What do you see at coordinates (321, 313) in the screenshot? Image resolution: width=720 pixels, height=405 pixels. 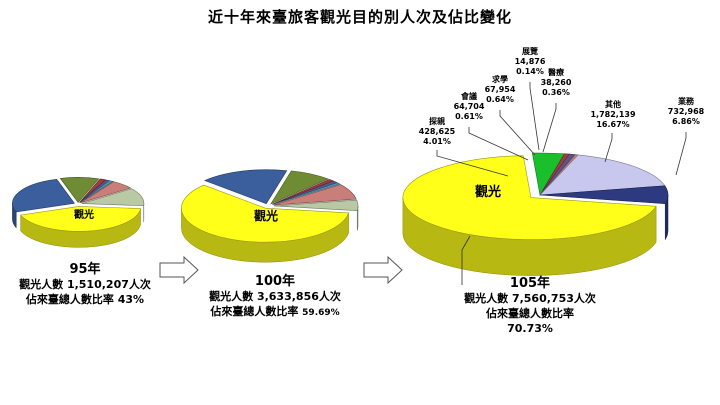 I see `ratio-value: 59.69%` at bounding box center [321, 313].